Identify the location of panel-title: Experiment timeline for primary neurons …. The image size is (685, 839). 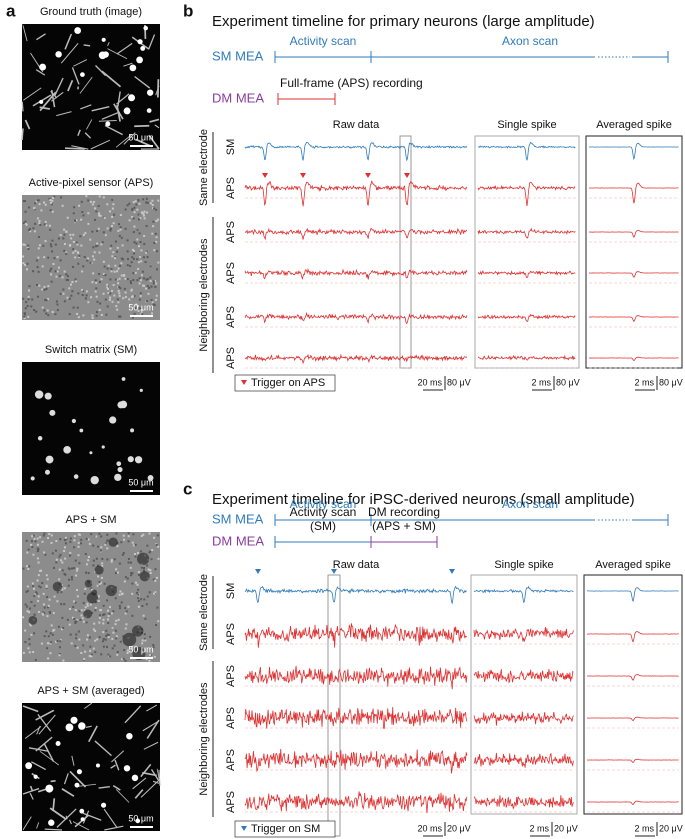
(403, 21).